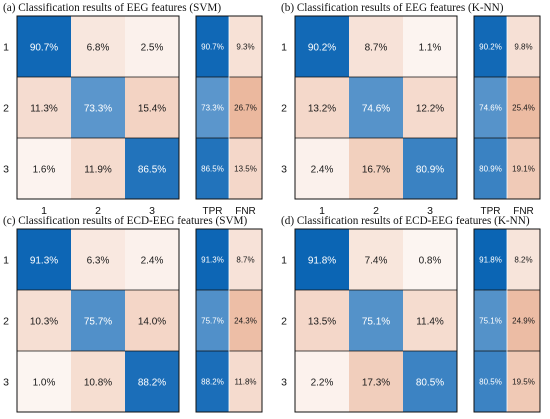 Image resolution: width=550 pixels, height=419 pixels. I want to click on matrix-cell-label: 1.1%, so click(430, 48).